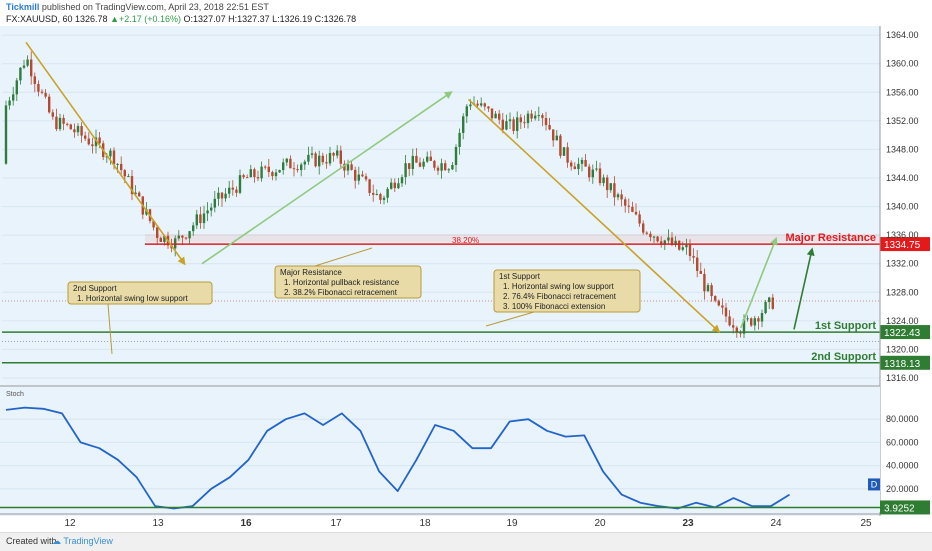 This screenshot has width=932, height=551. Describe the element at coordinates (110, 329) in the screenshot. I see `annotation-pointer` at that location.